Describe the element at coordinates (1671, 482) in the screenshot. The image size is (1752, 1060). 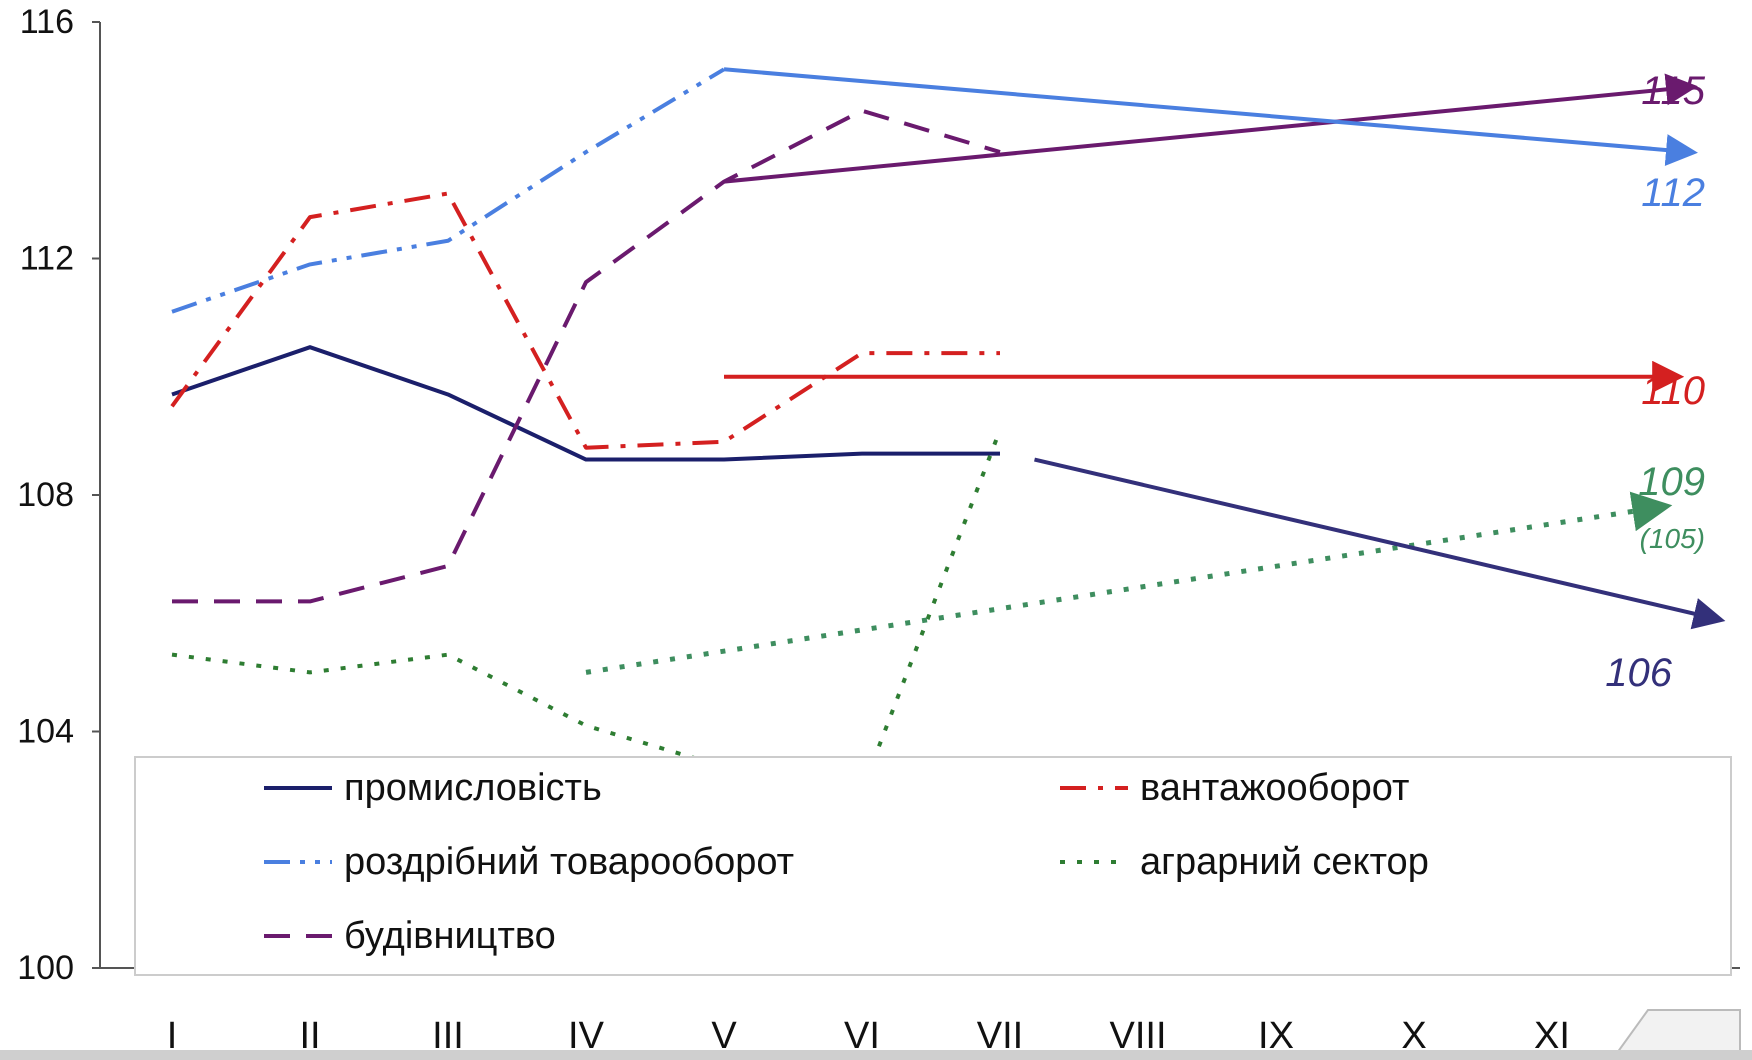
I see `forecast-label-3: 109` at that location.